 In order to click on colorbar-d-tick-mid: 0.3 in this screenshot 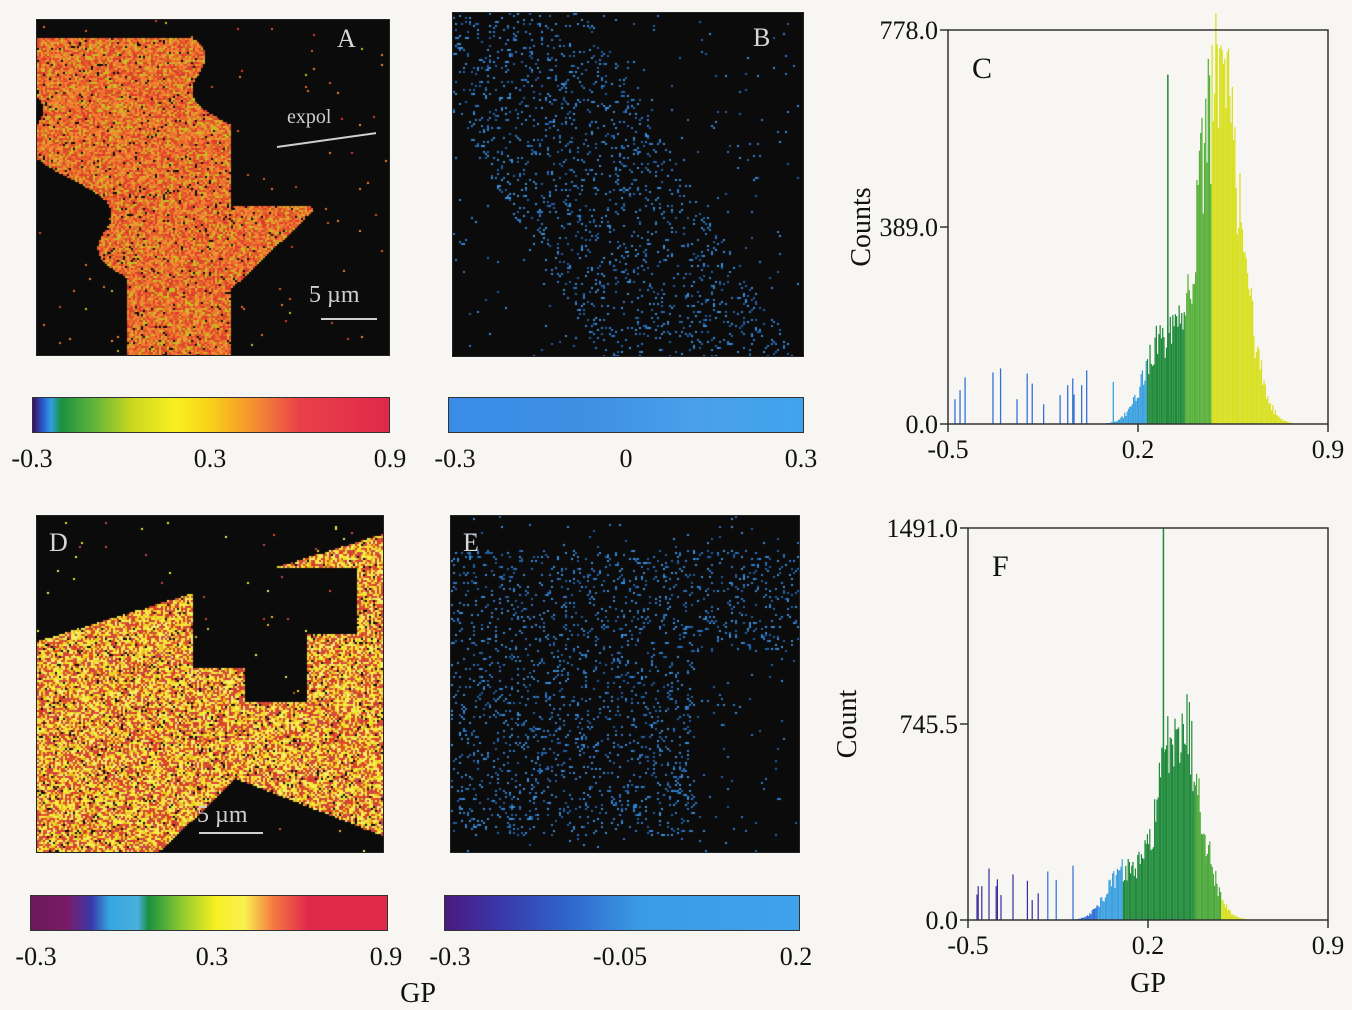, I will do `click(212, 957)`.